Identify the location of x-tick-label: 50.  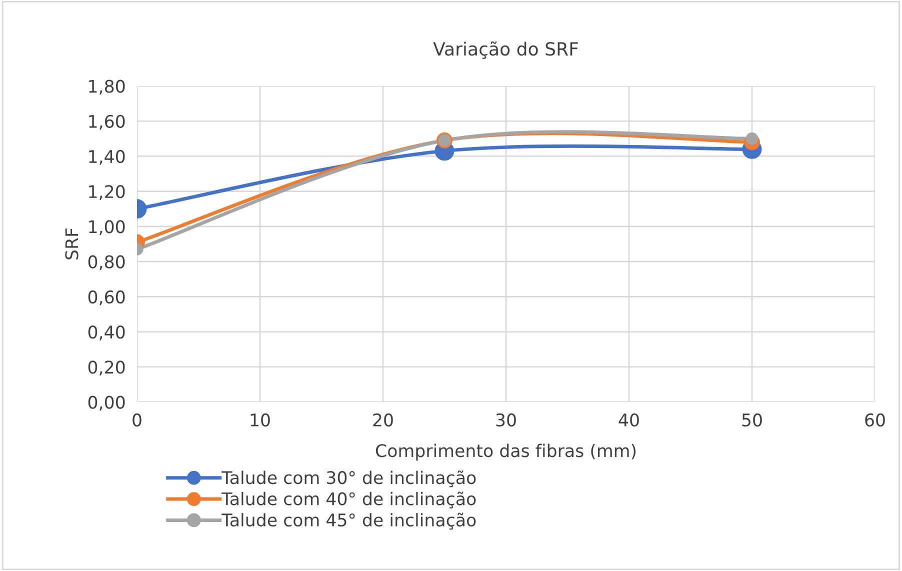
(752, 420).